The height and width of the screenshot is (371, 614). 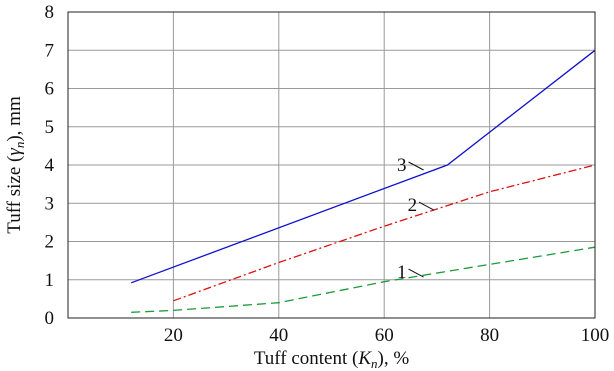 I want to click on x-tick-label: 80, so click(x=489, y=335).